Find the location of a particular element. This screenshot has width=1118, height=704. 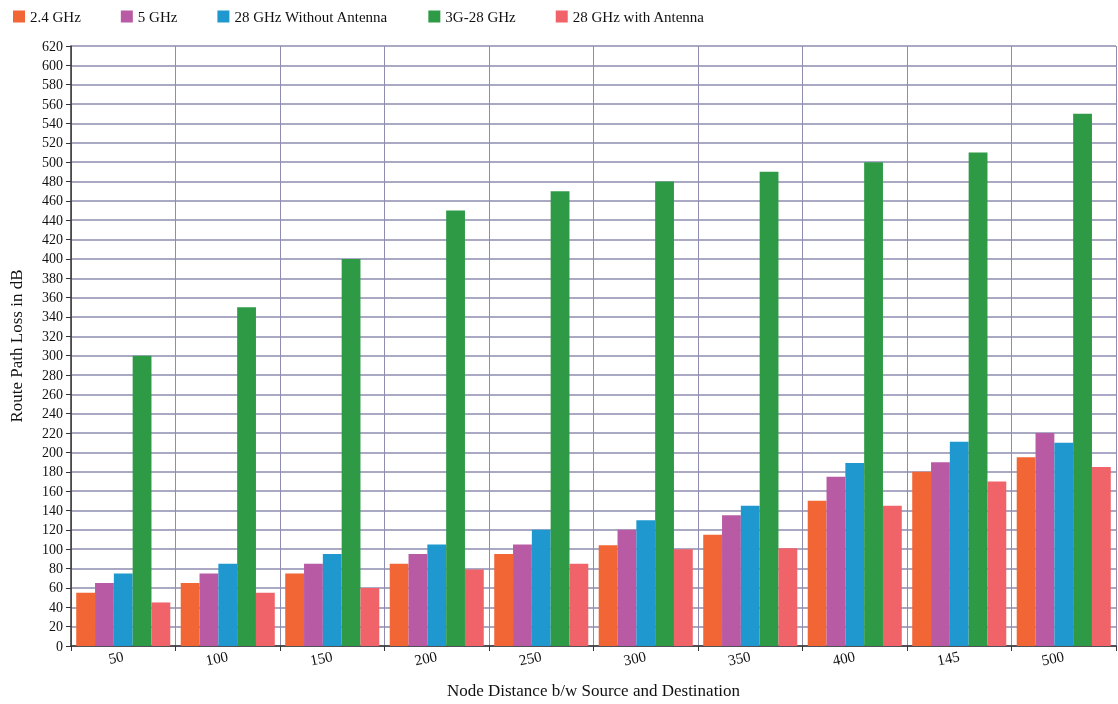

y-tick-label: 320 is located at coordinates (52, 336).